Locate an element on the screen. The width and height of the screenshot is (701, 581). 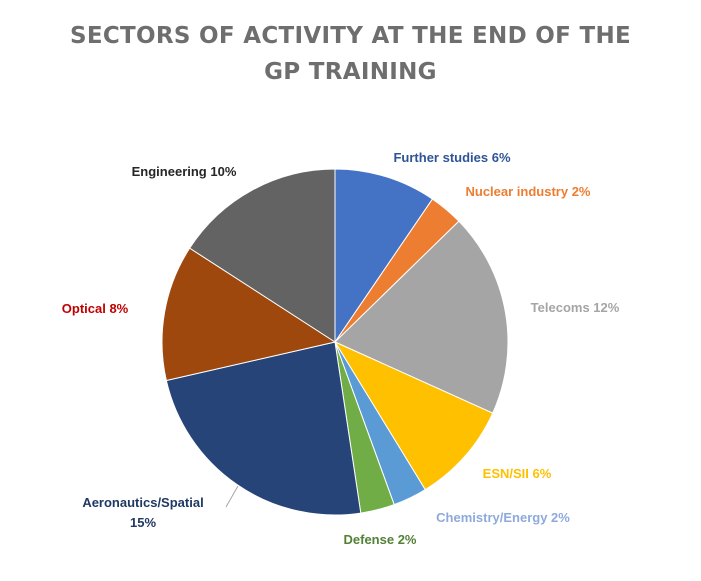
slice-label-further-studies-6: Further studies 6% is located at coordinates (451, 157).